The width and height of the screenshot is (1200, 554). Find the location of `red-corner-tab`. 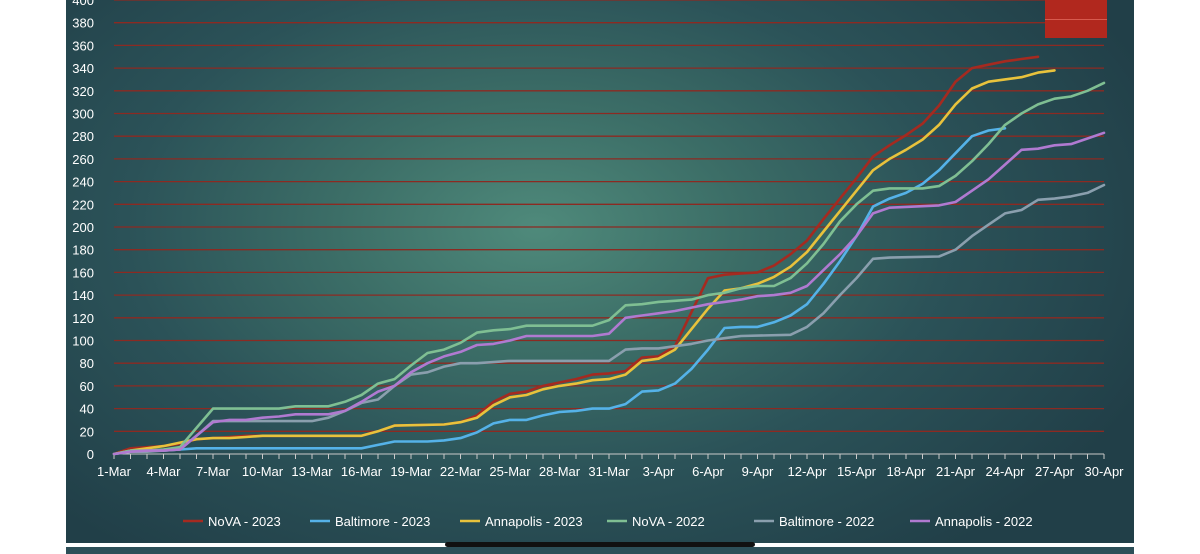

red-corner-tab is located at coordinates (1076, 19).